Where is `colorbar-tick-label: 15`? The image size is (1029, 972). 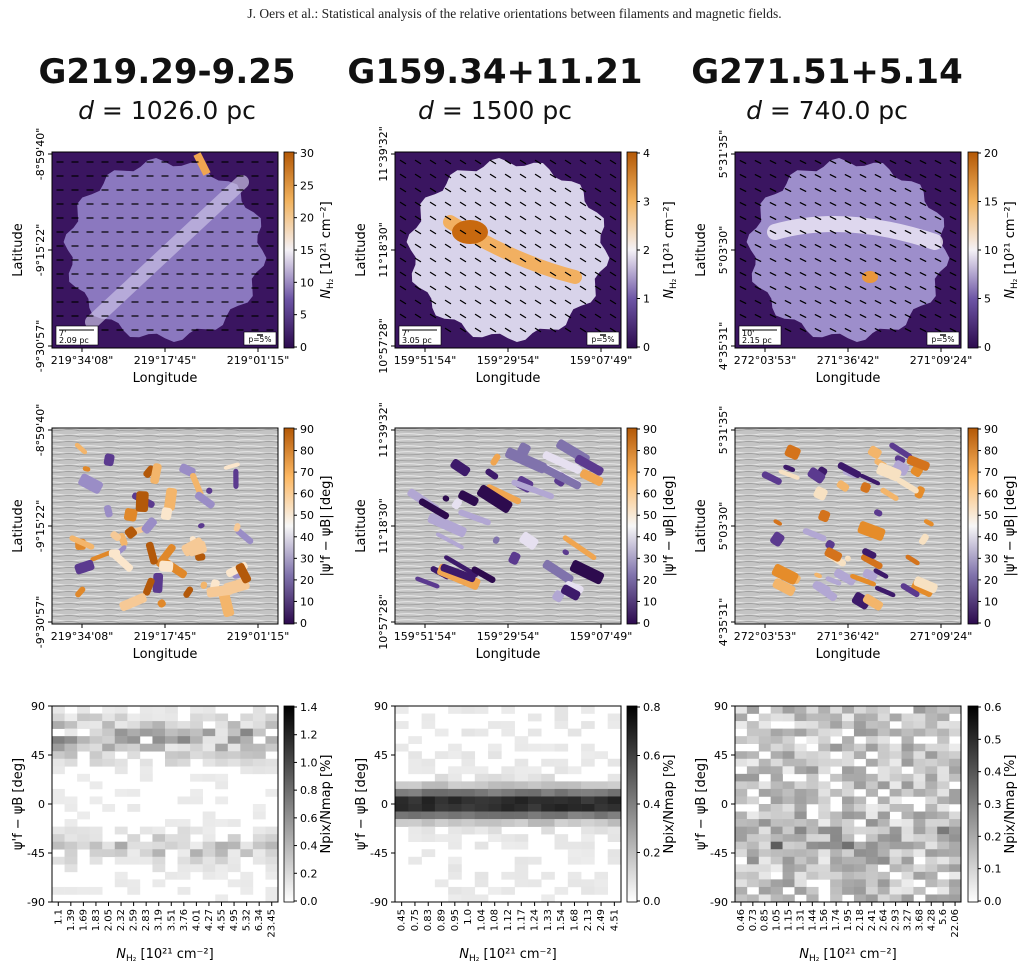
colorbar-tick-label: 15 is located at coordinates (991, 202).